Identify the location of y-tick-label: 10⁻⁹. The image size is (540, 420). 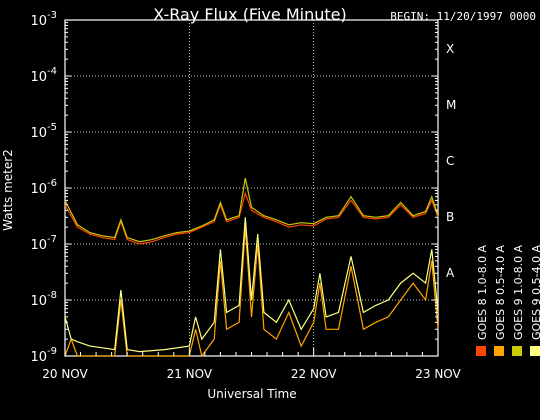
(43, 355).